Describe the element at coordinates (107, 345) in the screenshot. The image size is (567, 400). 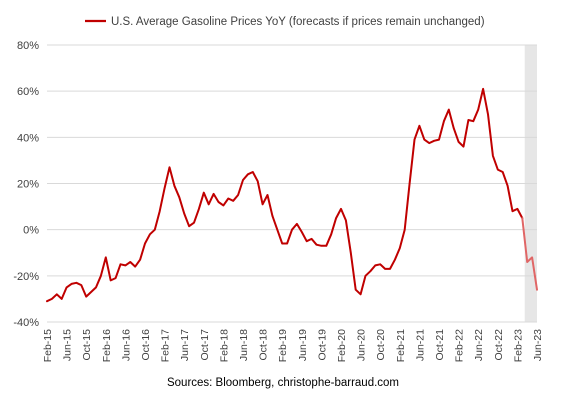
I see `x-tick-label: Feb-16` at that location.